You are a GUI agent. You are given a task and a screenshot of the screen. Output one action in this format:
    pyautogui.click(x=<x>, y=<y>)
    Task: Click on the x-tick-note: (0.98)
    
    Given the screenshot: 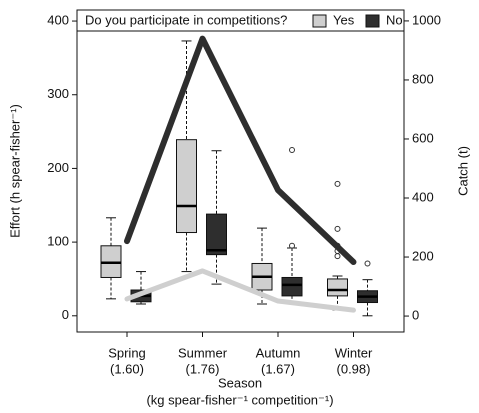 What is the action you would take?
    pyautogui.click(x=354, y=368)
    